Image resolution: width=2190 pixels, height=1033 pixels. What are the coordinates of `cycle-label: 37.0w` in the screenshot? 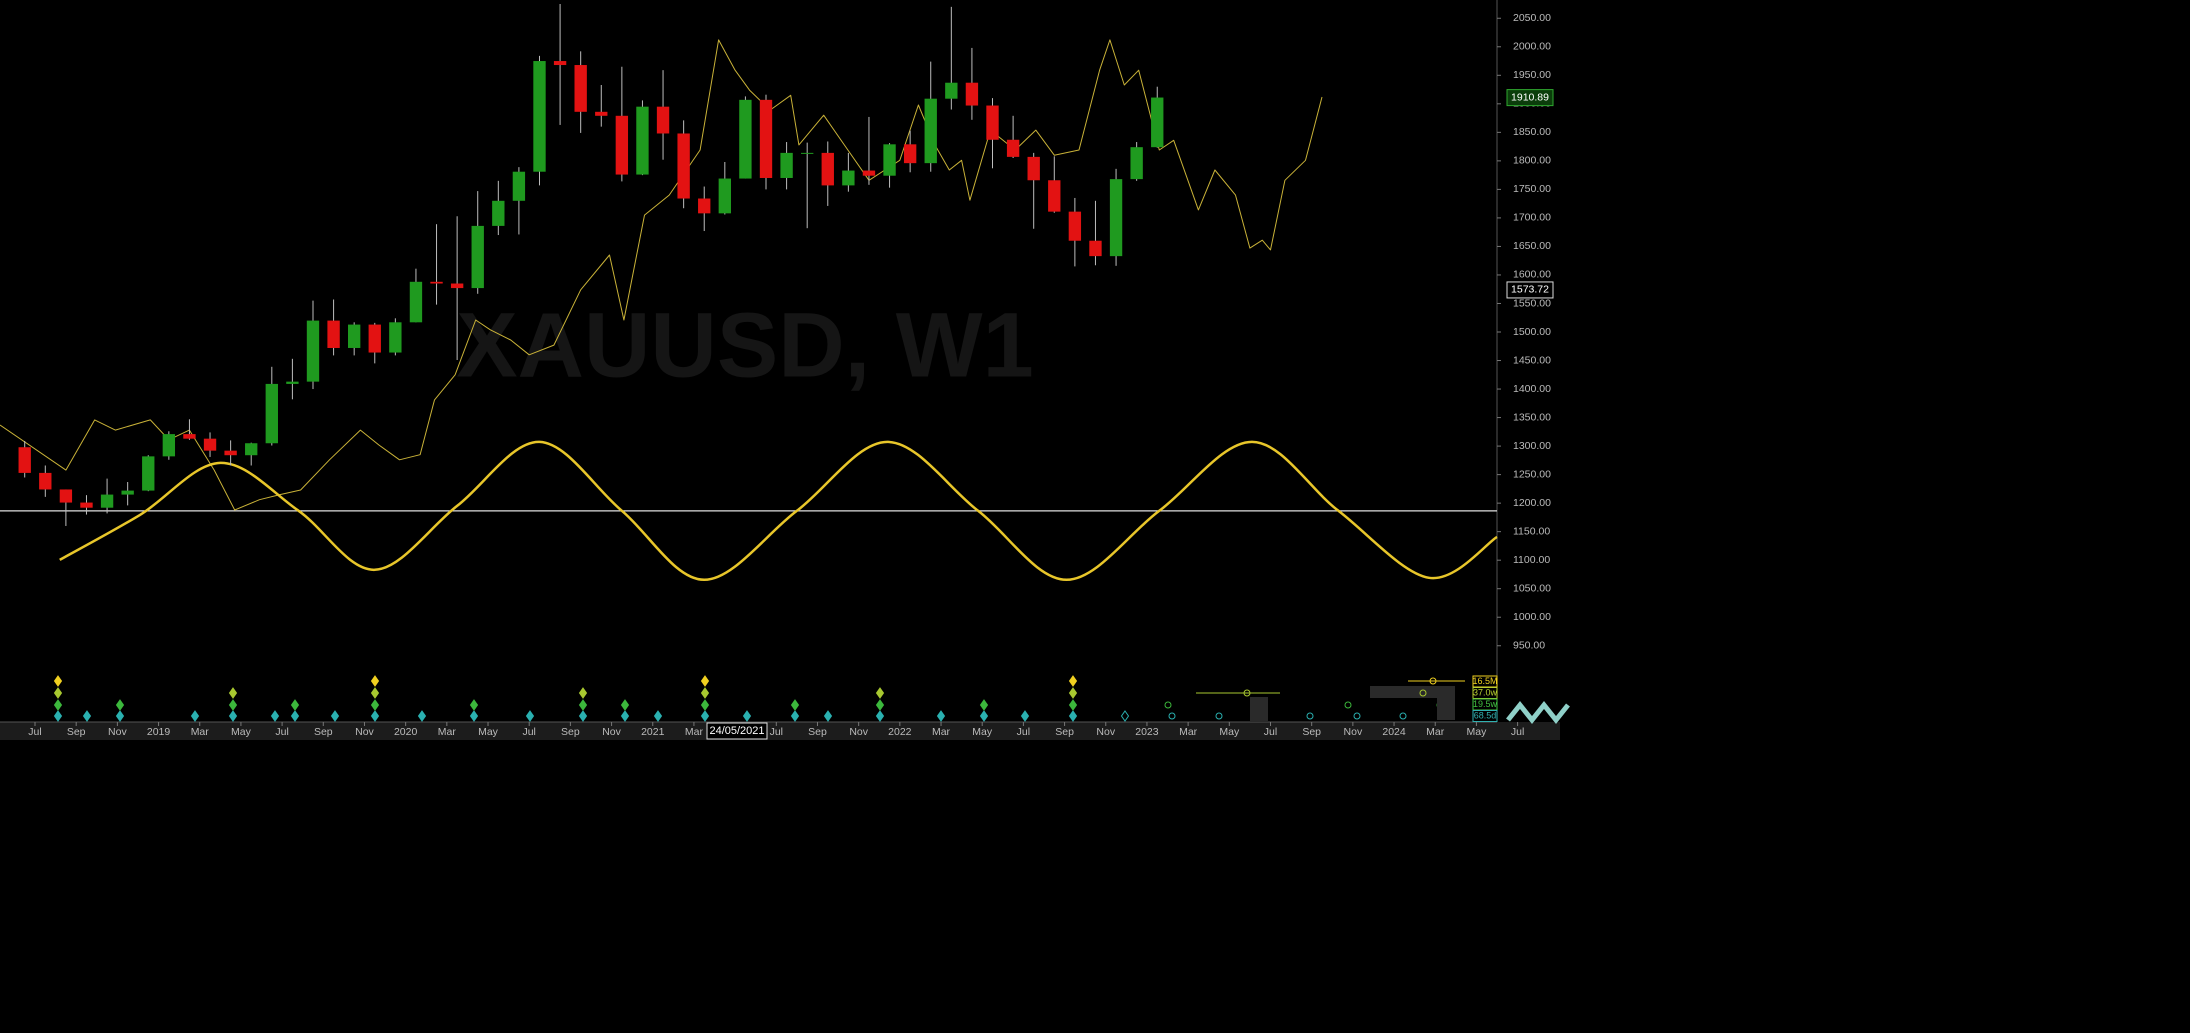 It's located at (1485, 692).